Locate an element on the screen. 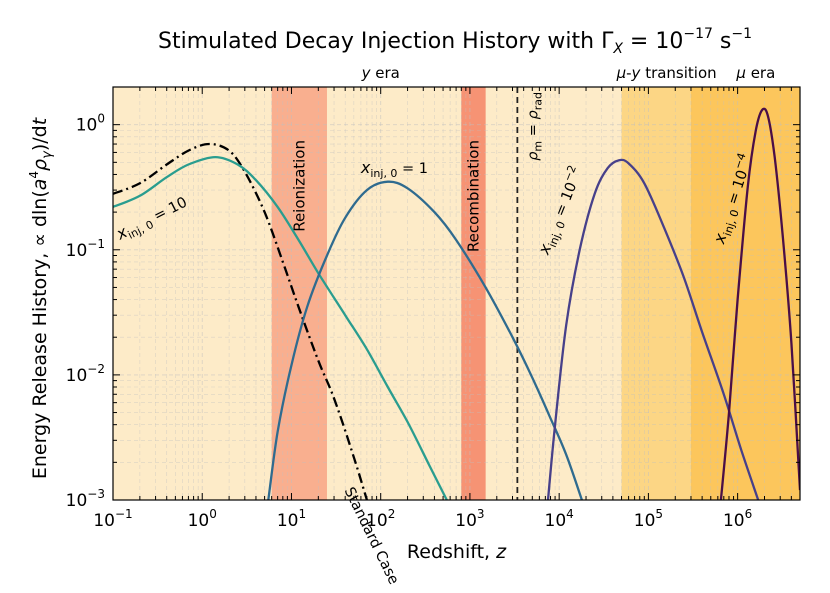 This screenshot has width=830, height=593. era-label-1: μ-y transition is located at coordinates (666, 73).